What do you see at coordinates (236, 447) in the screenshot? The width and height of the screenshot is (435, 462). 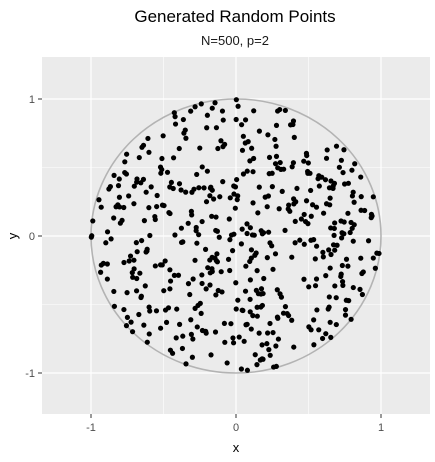 I see `x-axis-label: x` at bounding box center [236, 447].